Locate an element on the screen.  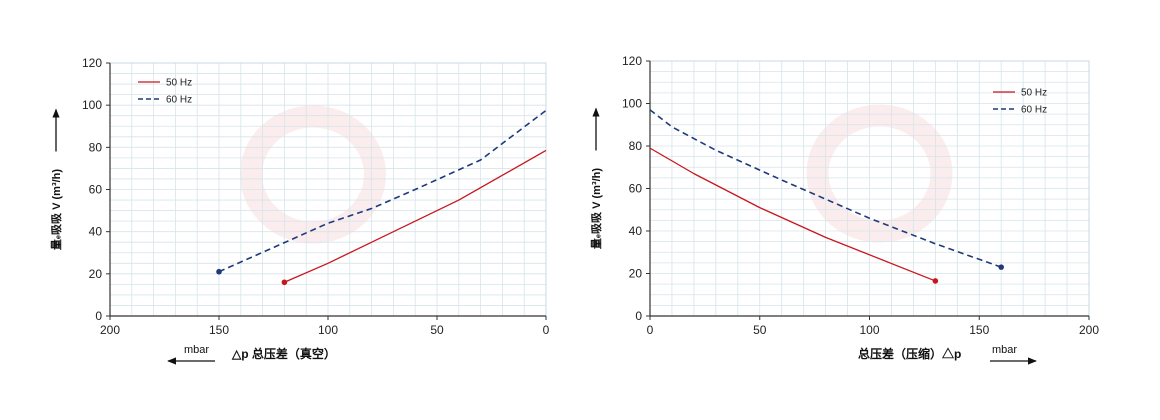
x-axis-label: 总压差（压缩）△p is located at coordinates (909, 353).